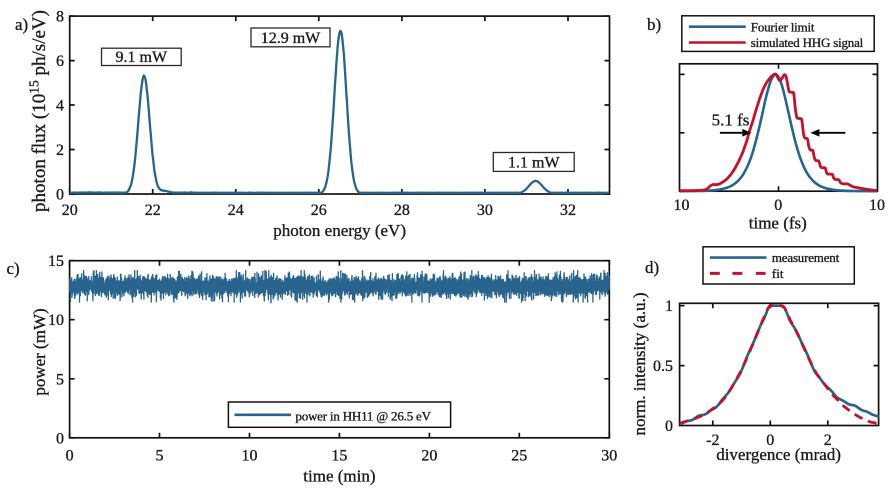  What do you see at coordinates (339, 475) in the screenshot?
I see `svg-text: time (min)` at bounding box center [339, 475].